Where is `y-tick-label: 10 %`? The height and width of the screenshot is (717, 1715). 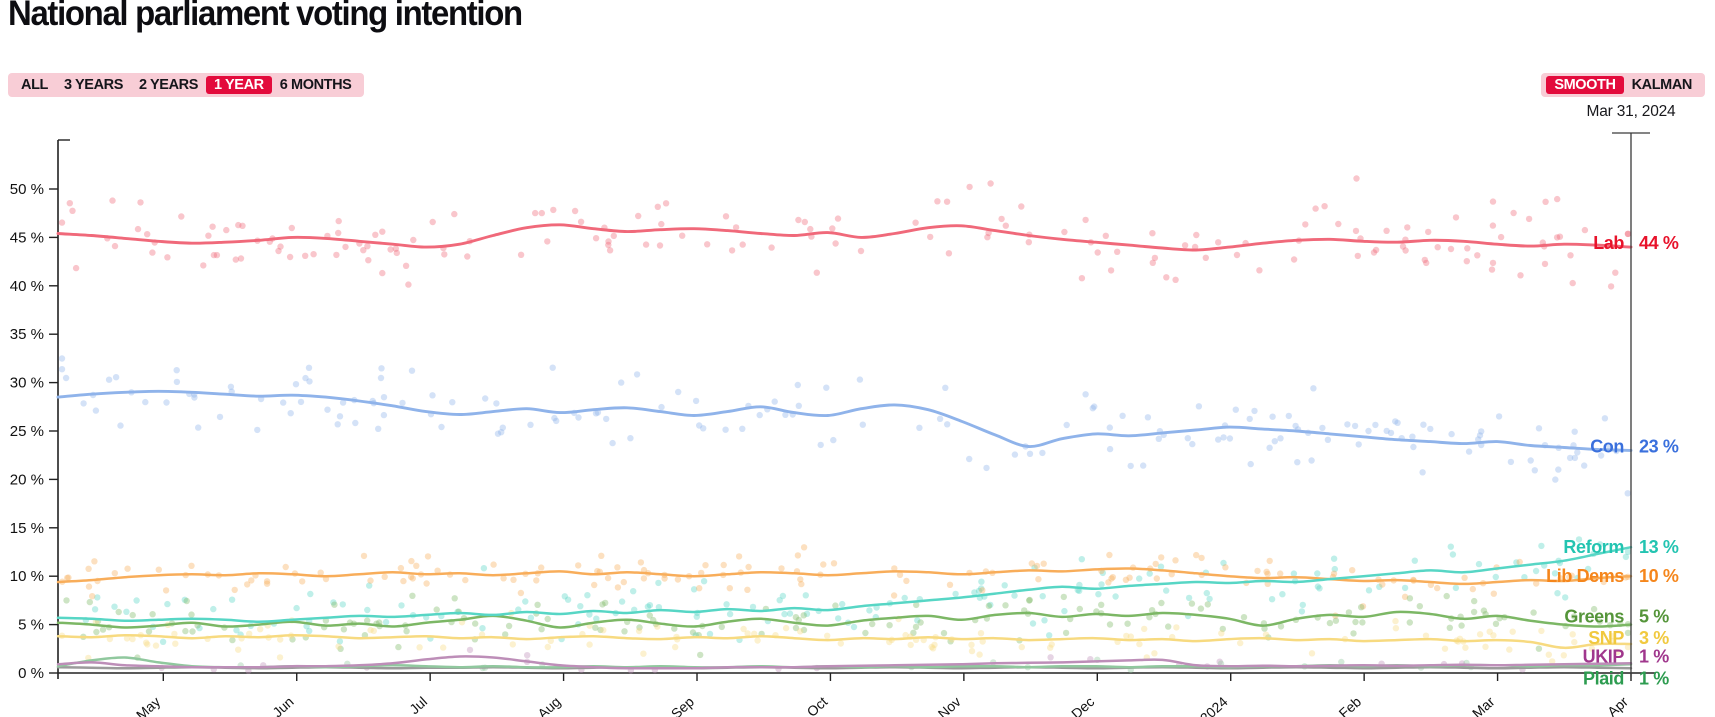
y-tick-label: 10 % is located at coordinates (27, 576).